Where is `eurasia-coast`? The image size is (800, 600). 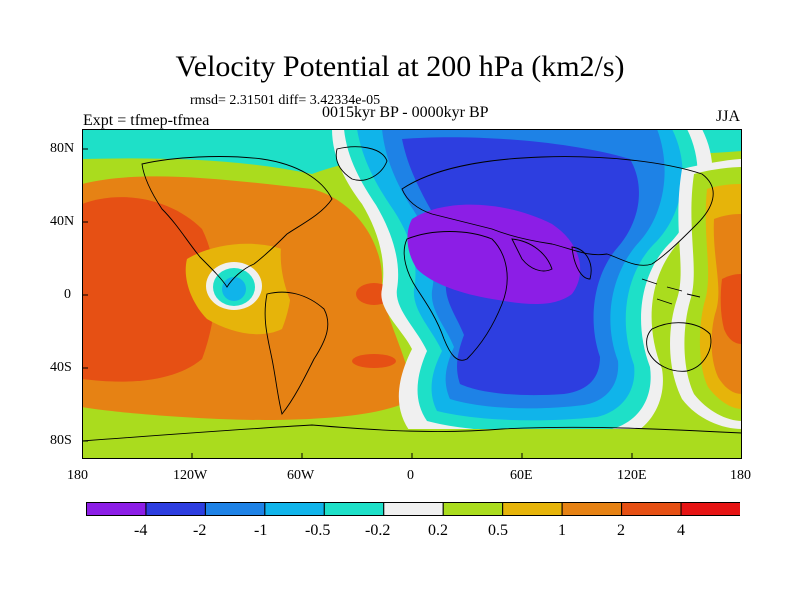 eurasia-coast is located at coordinates (557, 211).